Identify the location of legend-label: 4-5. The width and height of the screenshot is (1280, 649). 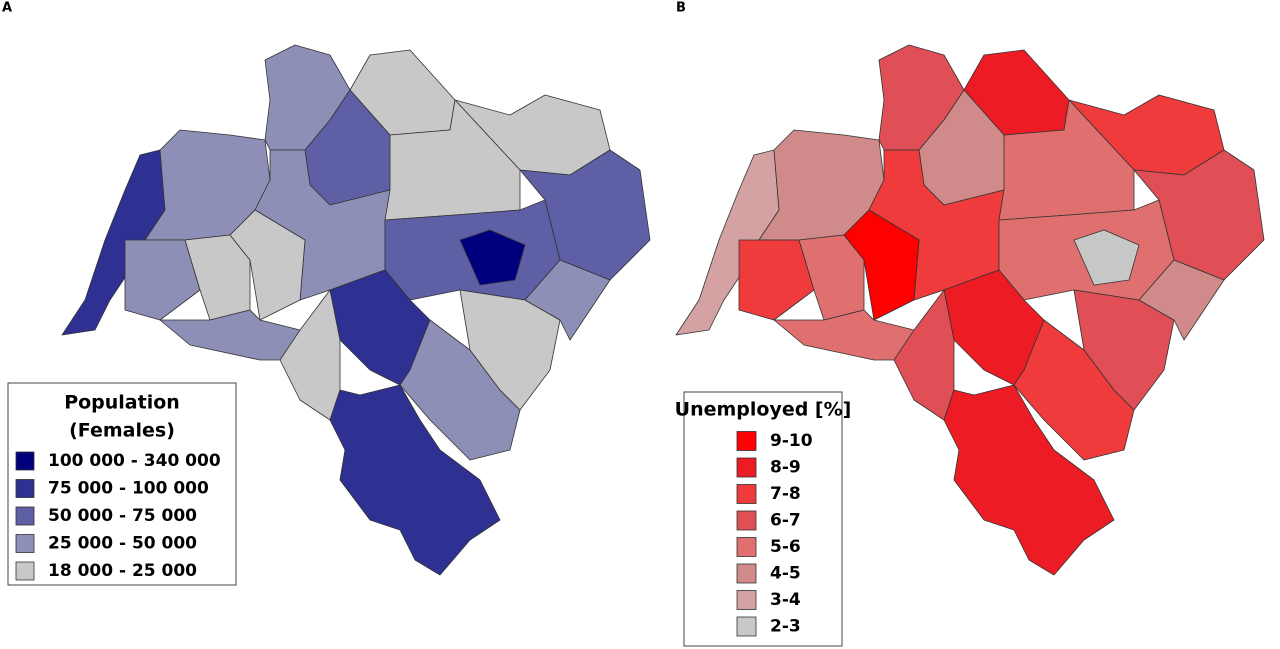
(785, 574).